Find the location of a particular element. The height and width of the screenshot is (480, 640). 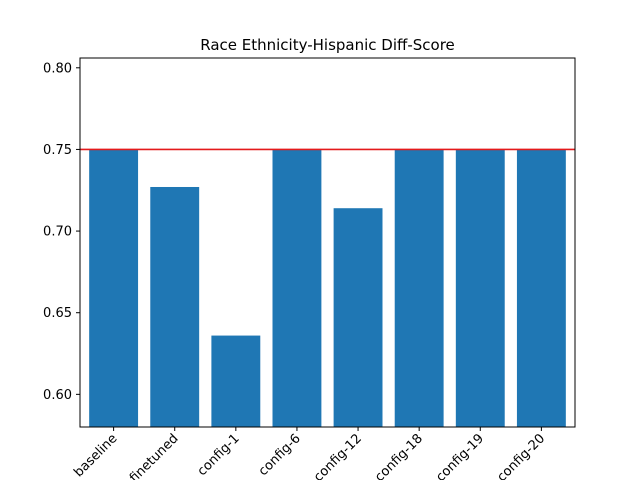

x-tick-label: config-18 is located at coordinates (399, 455).